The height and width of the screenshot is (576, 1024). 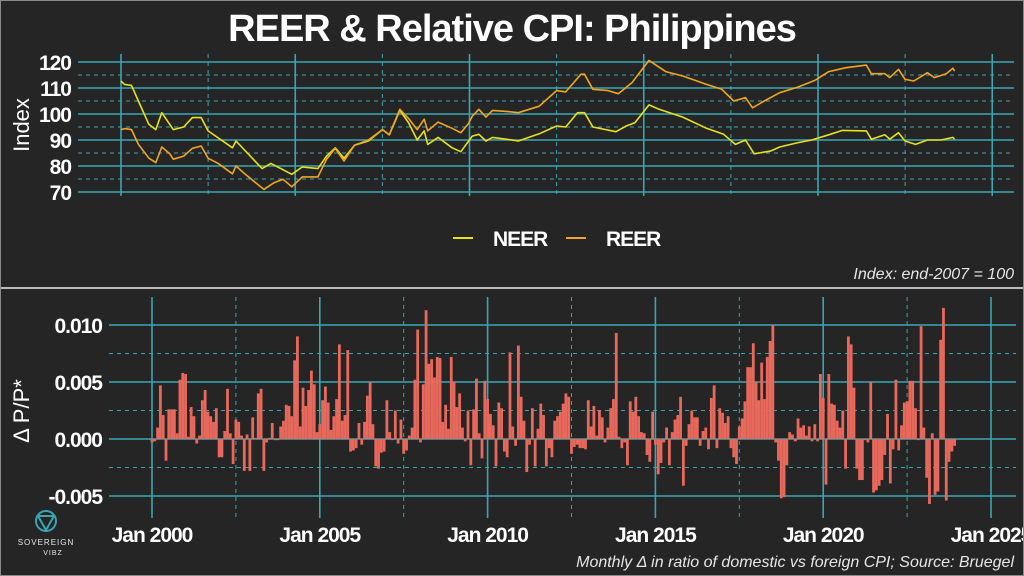 What do you see at coordinates (633, 239) in the screenshot?
I see `legend-reer-label: REER` at bounding box center [633, 239].